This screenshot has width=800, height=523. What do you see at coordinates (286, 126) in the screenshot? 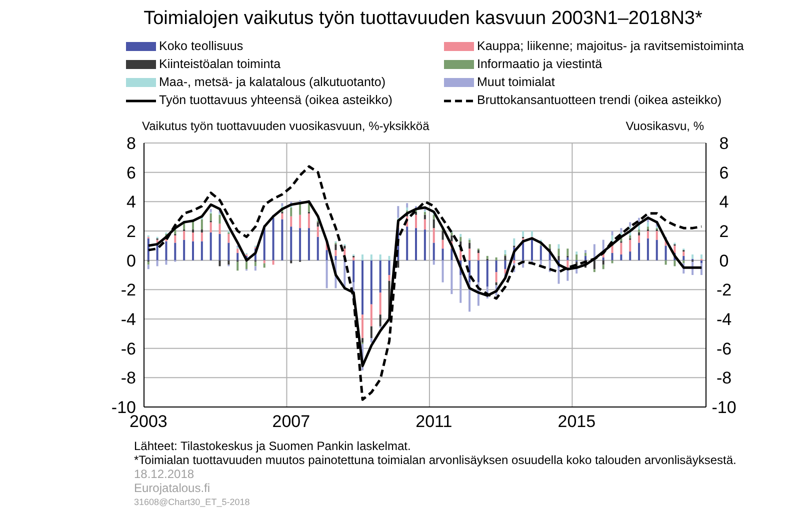
I see `y-axis-title: Vaikutus työn tuottavuuden vuosikasvuun, %-yksikköä` at bounding box center [286, 126].